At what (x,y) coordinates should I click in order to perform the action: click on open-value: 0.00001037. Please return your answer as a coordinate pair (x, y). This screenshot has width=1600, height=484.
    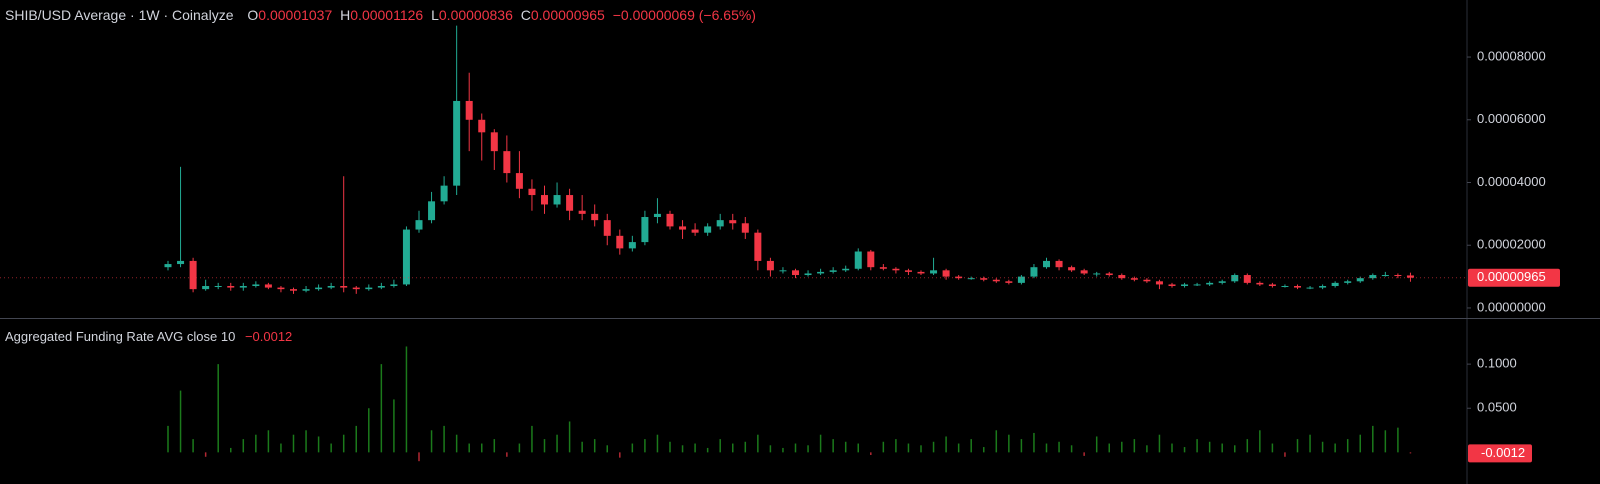
    Looking at the image, I should click on (295, 15).